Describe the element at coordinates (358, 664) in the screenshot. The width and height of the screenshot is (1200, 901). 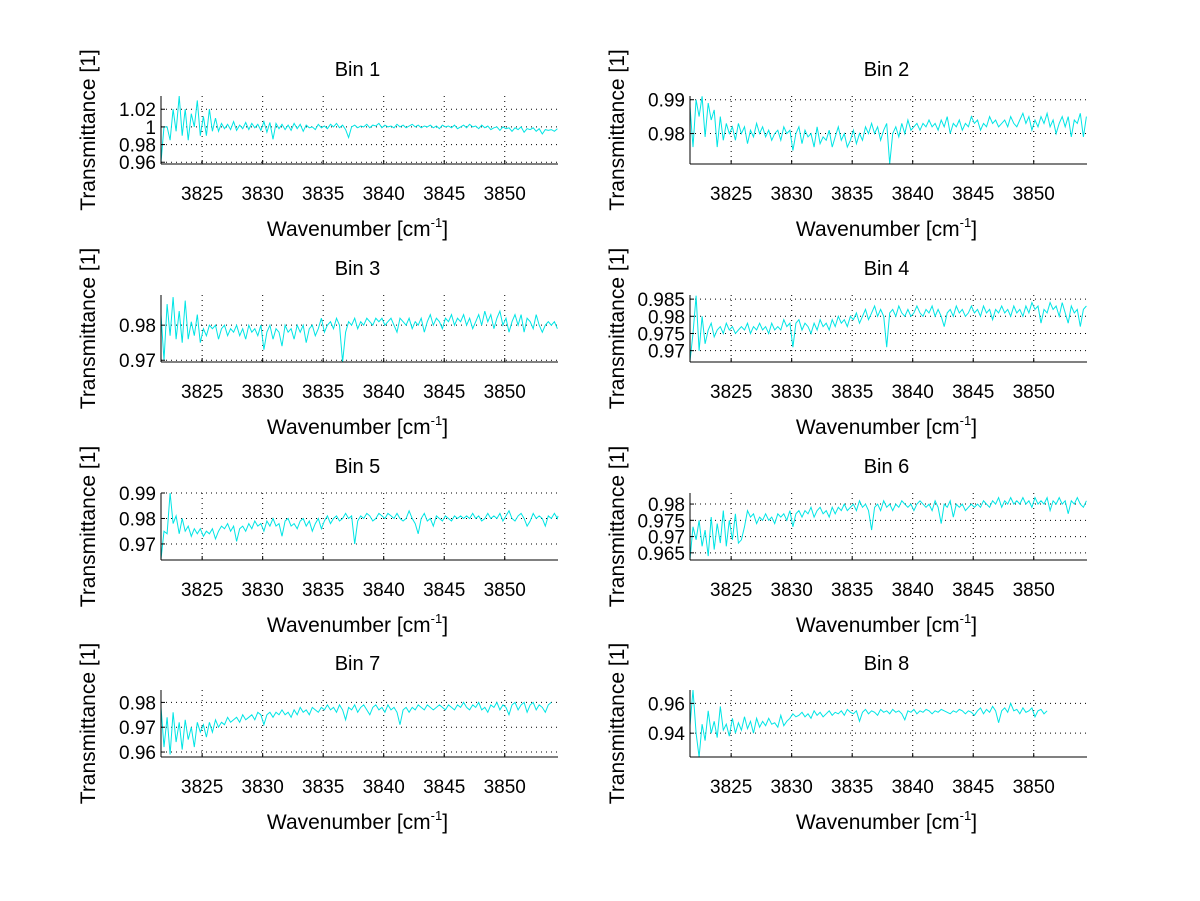
I see `panel-title: Bin 7` at that location.